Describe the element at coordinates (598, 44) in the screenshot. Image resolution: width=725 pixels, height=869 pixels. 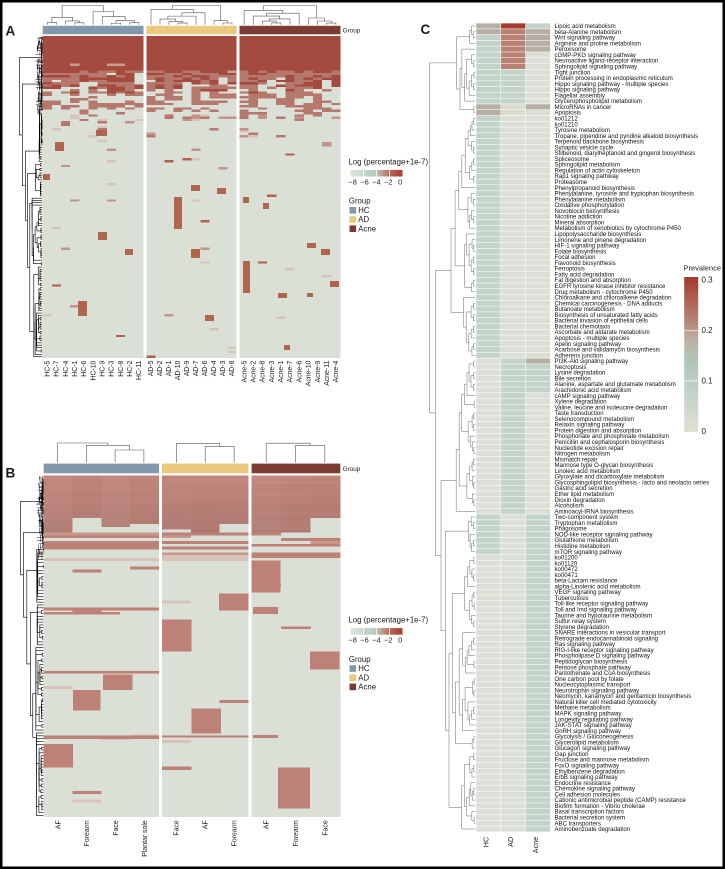
I see `svg-text:Arginine and proline metabolis: Arginine and proline metabolism` at that location.